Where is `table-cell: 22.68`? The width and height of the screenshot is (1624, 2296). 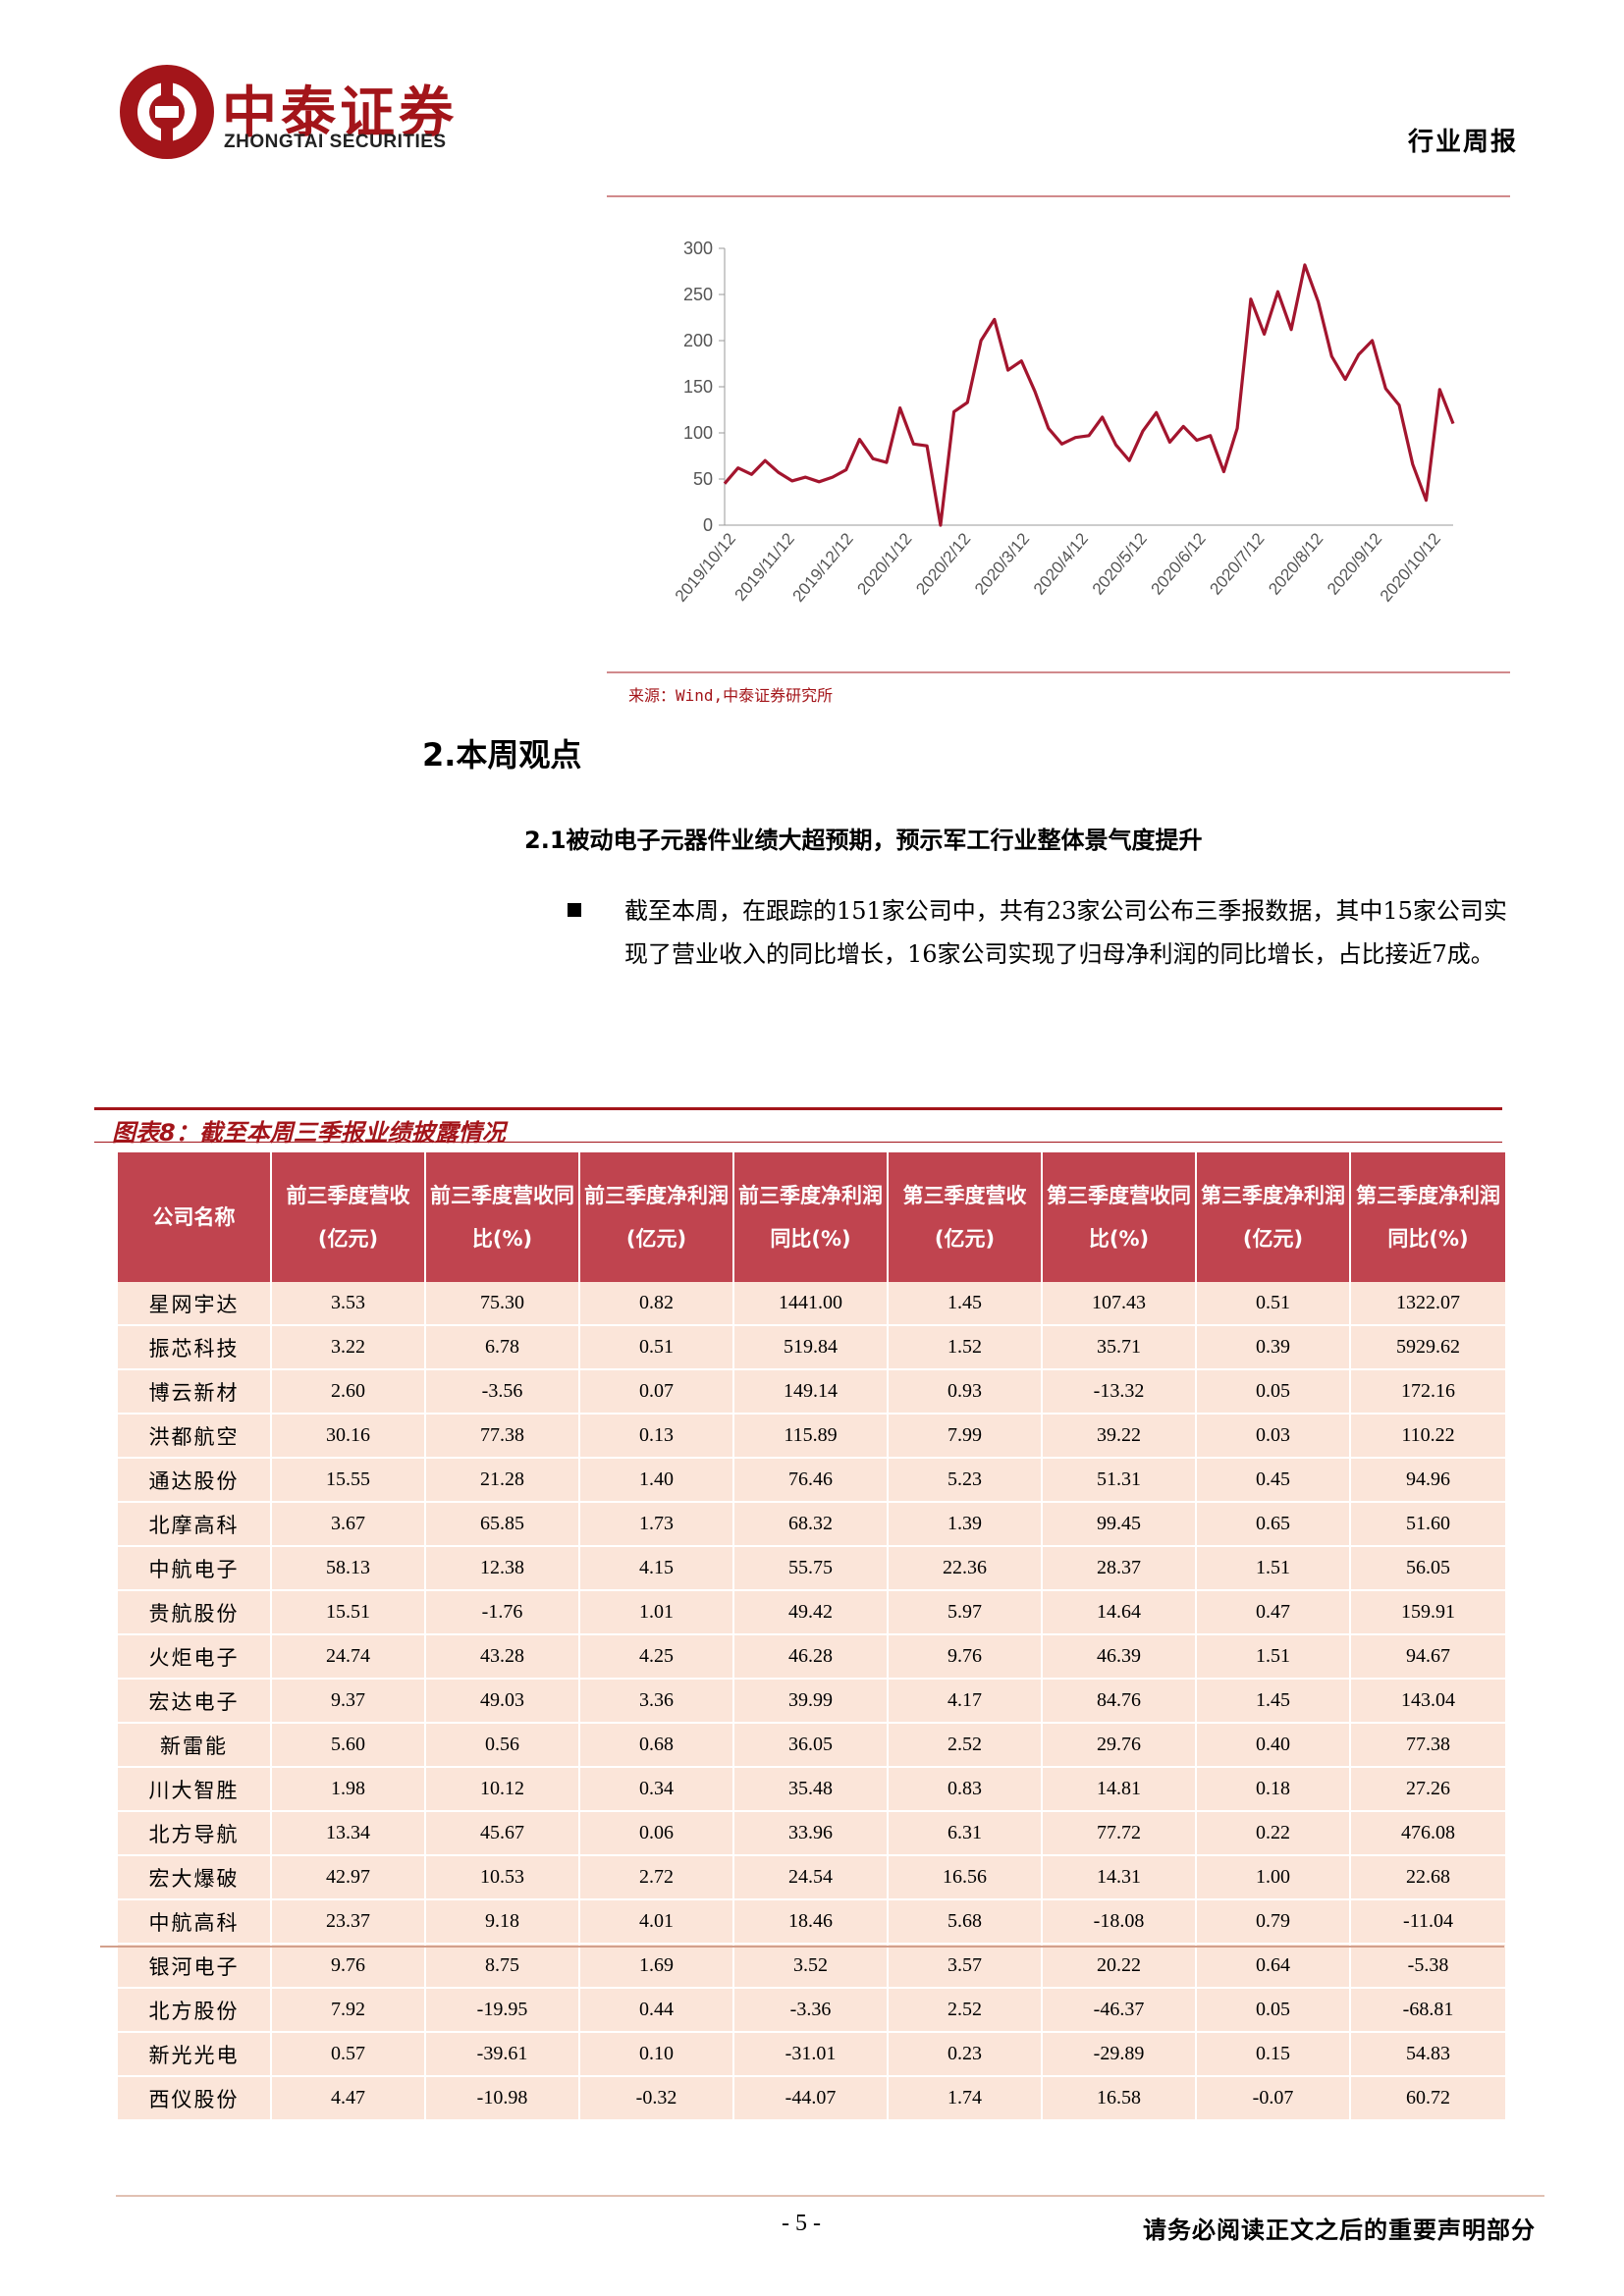
table-cell: 22.68 is located at coordinates (1428, 1877).